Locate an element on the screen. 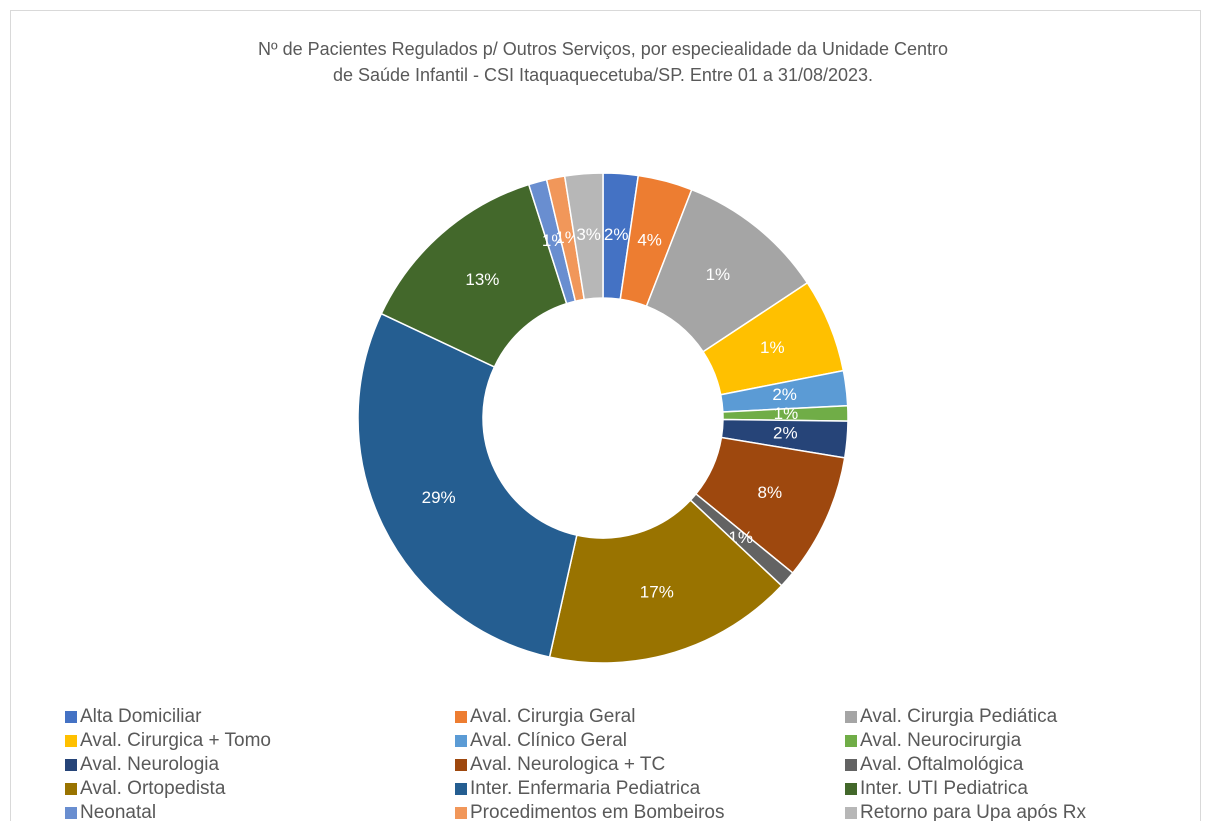 The width and height of the screenshot is (1207, 826). legend-label: Aval. Ortopedista is located at coordinates (153, 788).